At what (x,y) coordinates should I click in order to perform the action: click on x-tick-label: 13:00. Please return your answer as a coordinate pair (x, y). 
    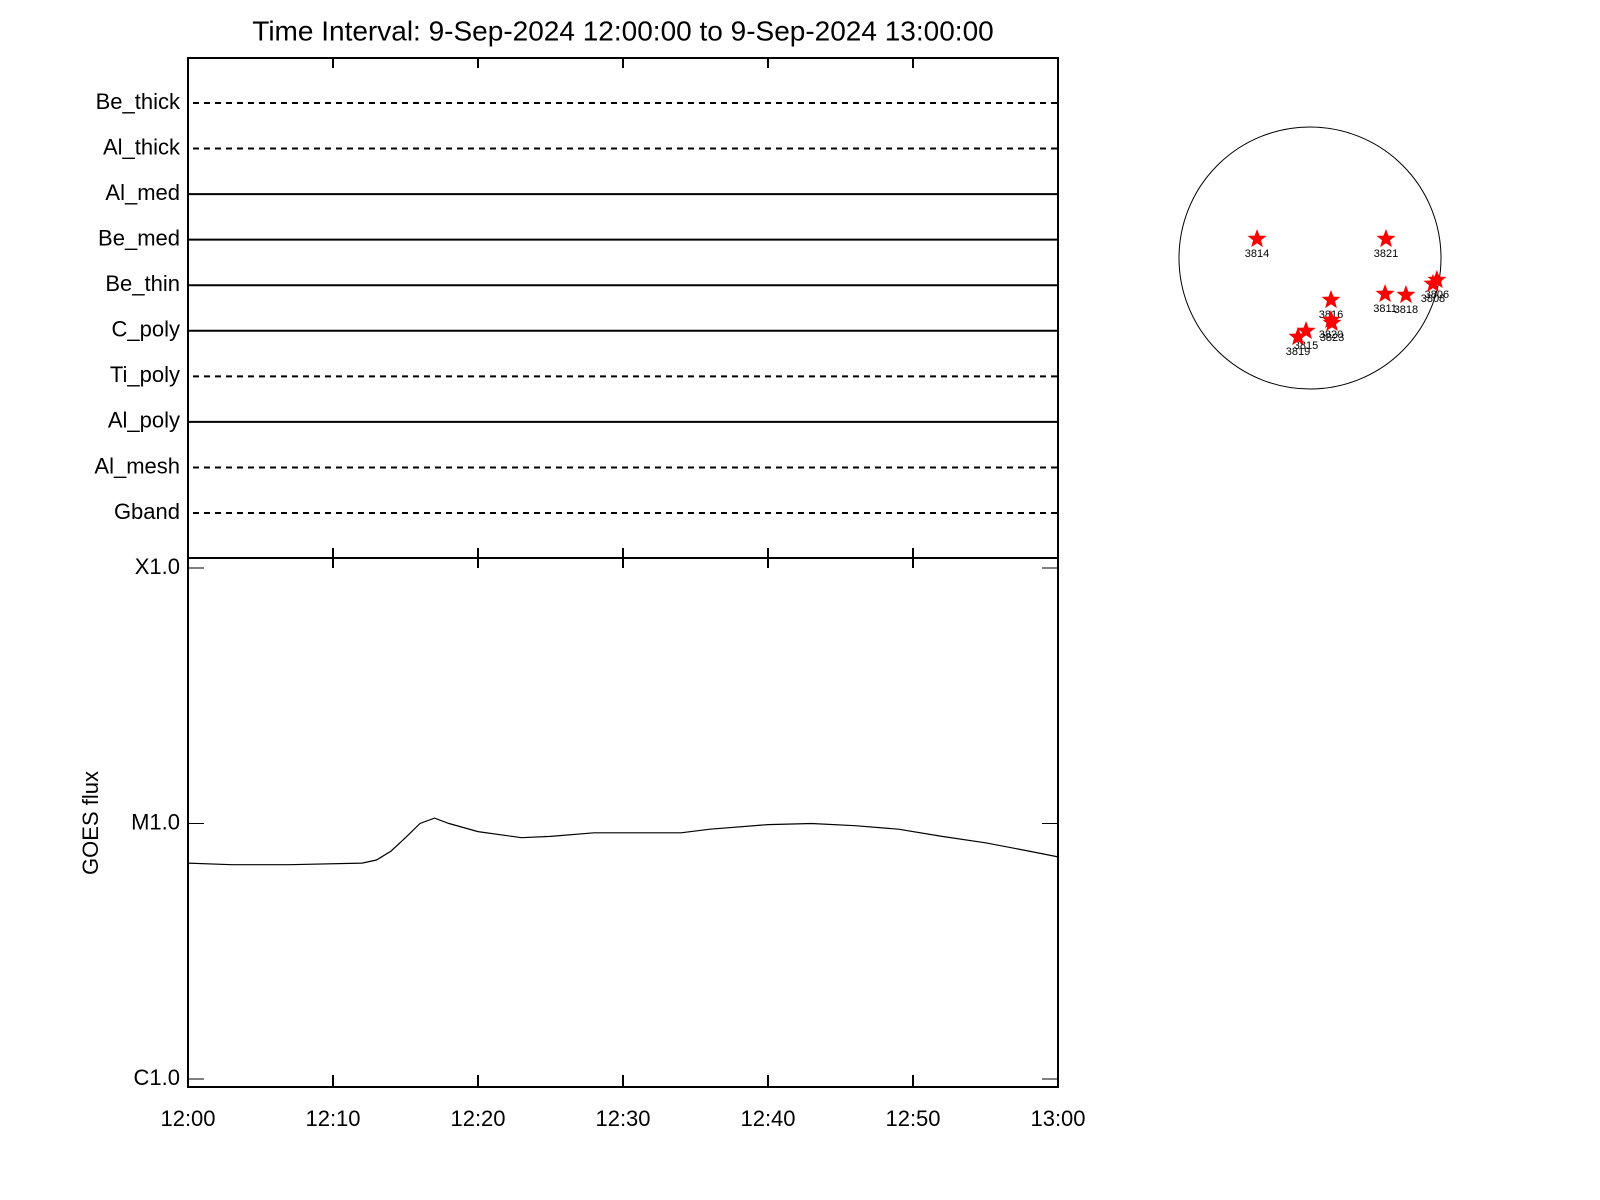
    Looking at the image, I should click on (1057, 1118).